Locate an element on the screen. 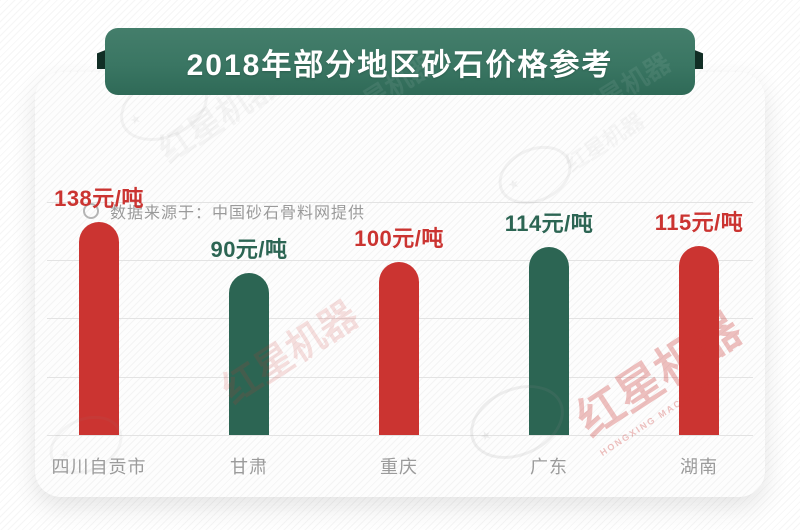 This screenshot has height=530, width=800. bar-column: 90元/吨 is located at coordinates (249, 333).